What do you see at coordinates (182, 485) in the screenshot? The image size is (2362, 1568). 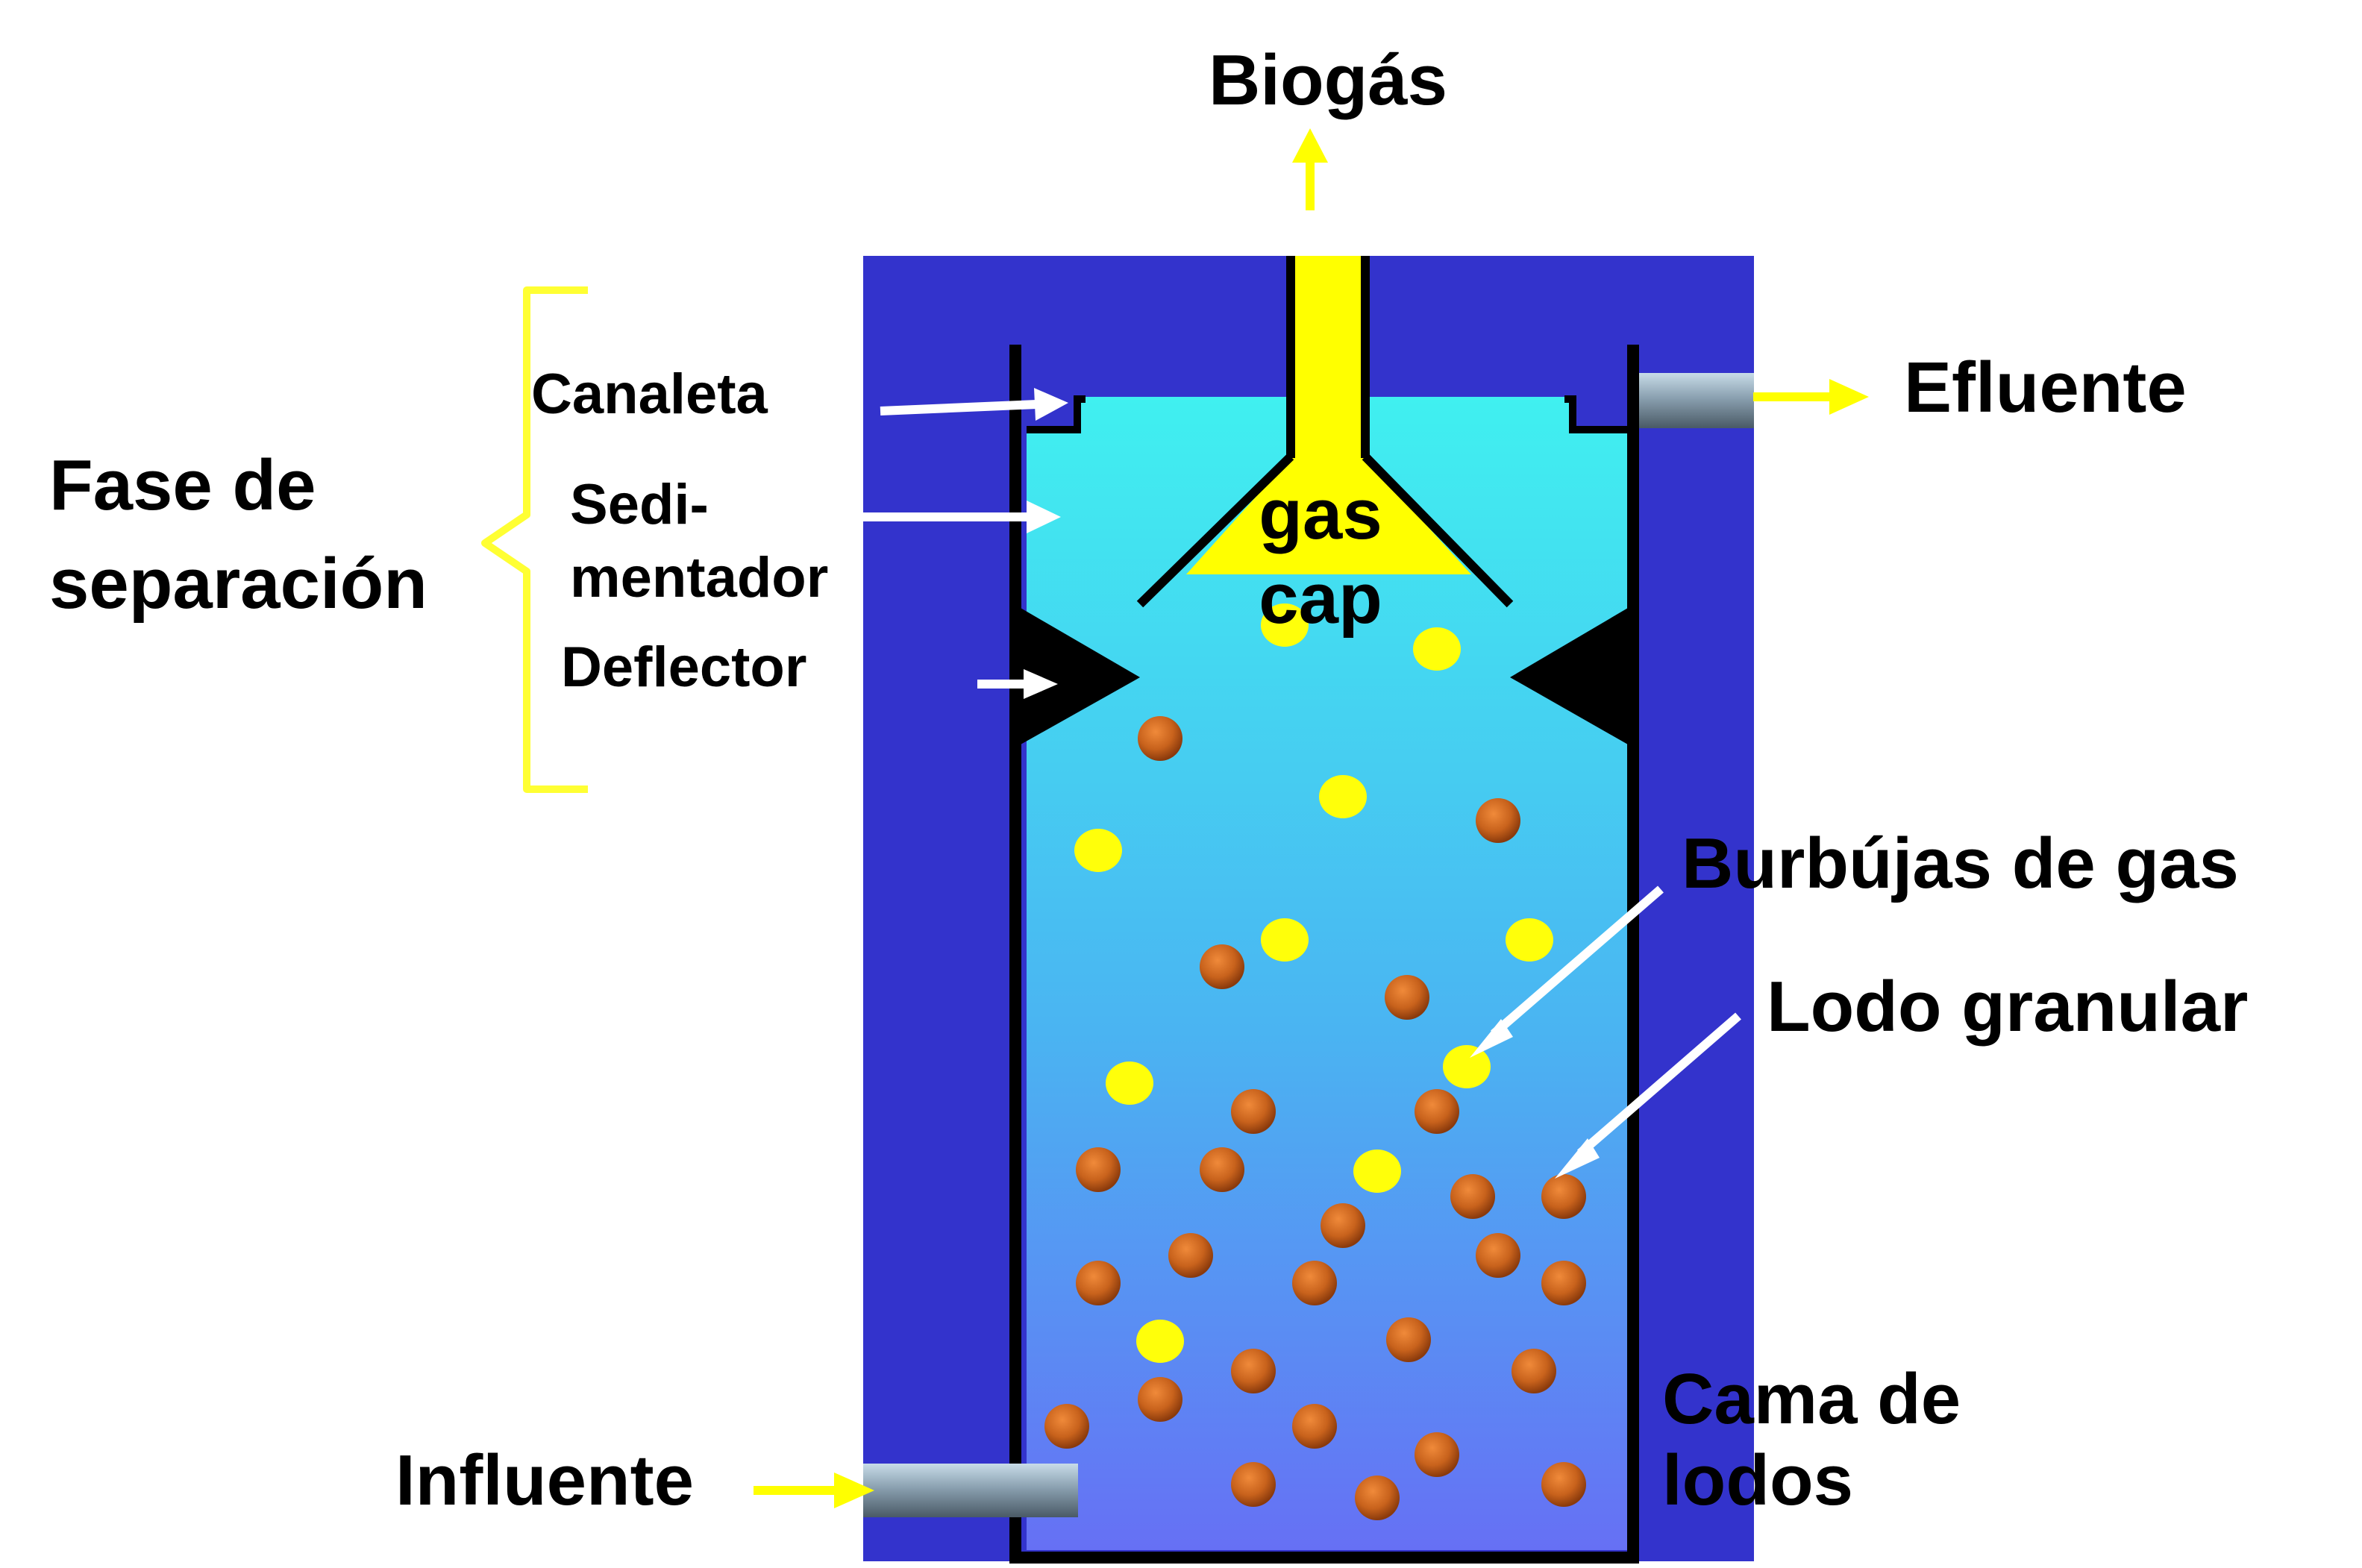 I see `fase-label-line1: Fase de` at bounding box center [182, 485].